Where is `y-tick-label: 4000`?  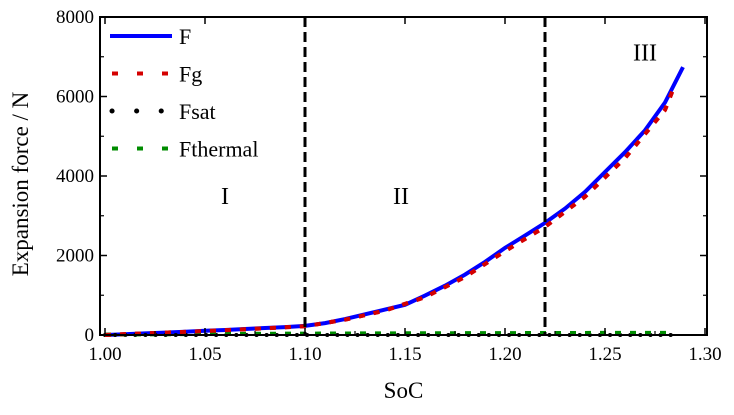 y-tick-label: 4000 is located at coordinates (75, 176).